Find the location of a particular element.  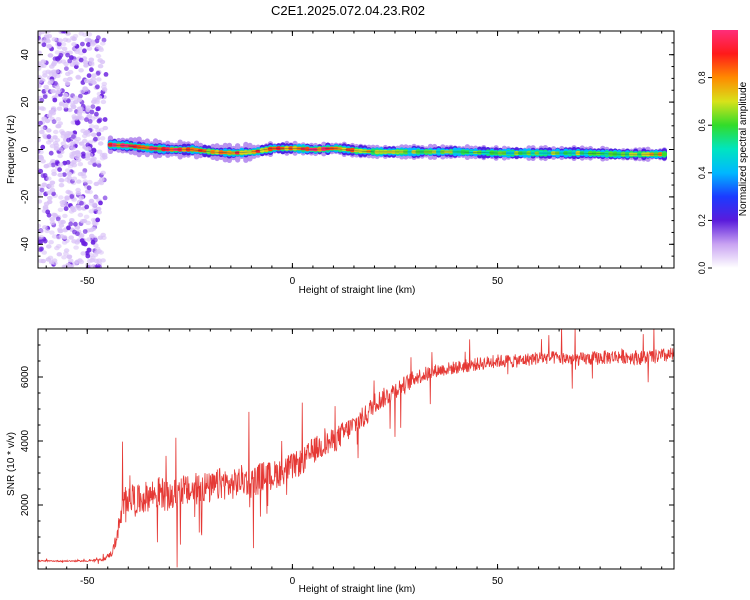

colorbar-tick-label: 0.4 is located at coordinates (702, 173).